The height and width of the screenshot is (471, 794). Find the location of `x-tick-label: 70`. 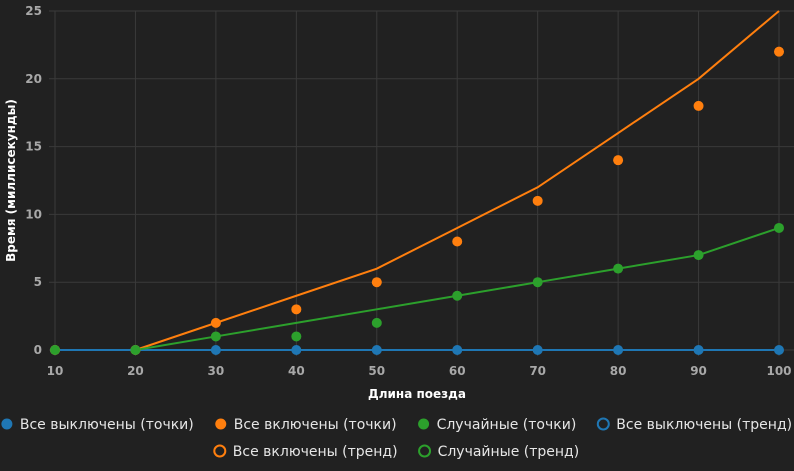

x-tick-label: 70 is located at coordinates (537, 371).